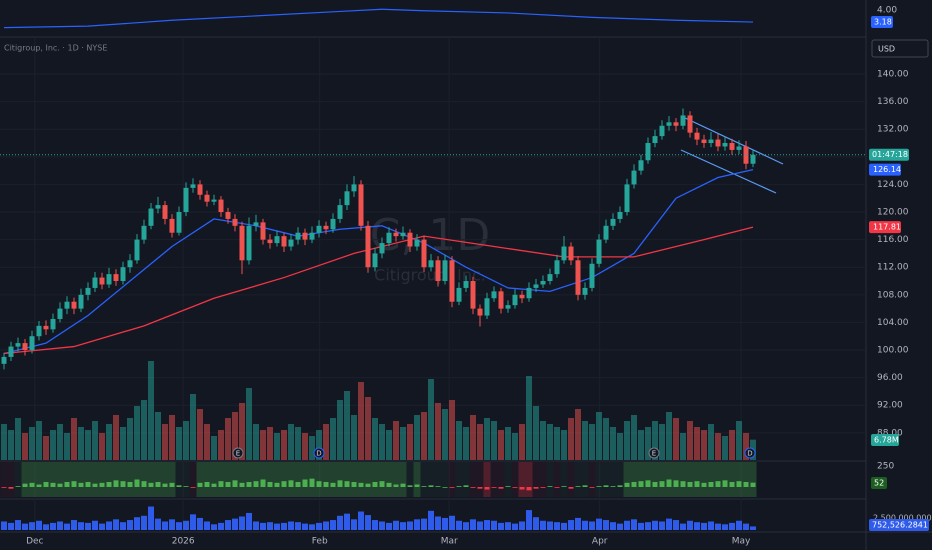 This screenshot has height=550, width=932. I want to click on y-tick-label: 92.00, so click(890, 406).